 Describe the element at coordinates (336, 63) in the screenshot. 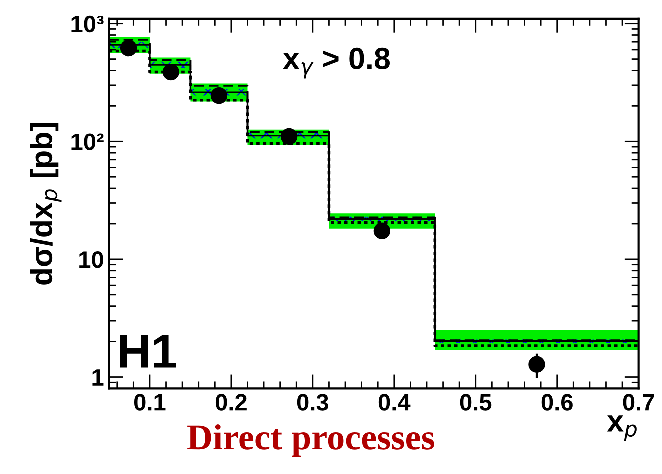

I see `annotation: x$_{γ}$ > 0.8` at that location.